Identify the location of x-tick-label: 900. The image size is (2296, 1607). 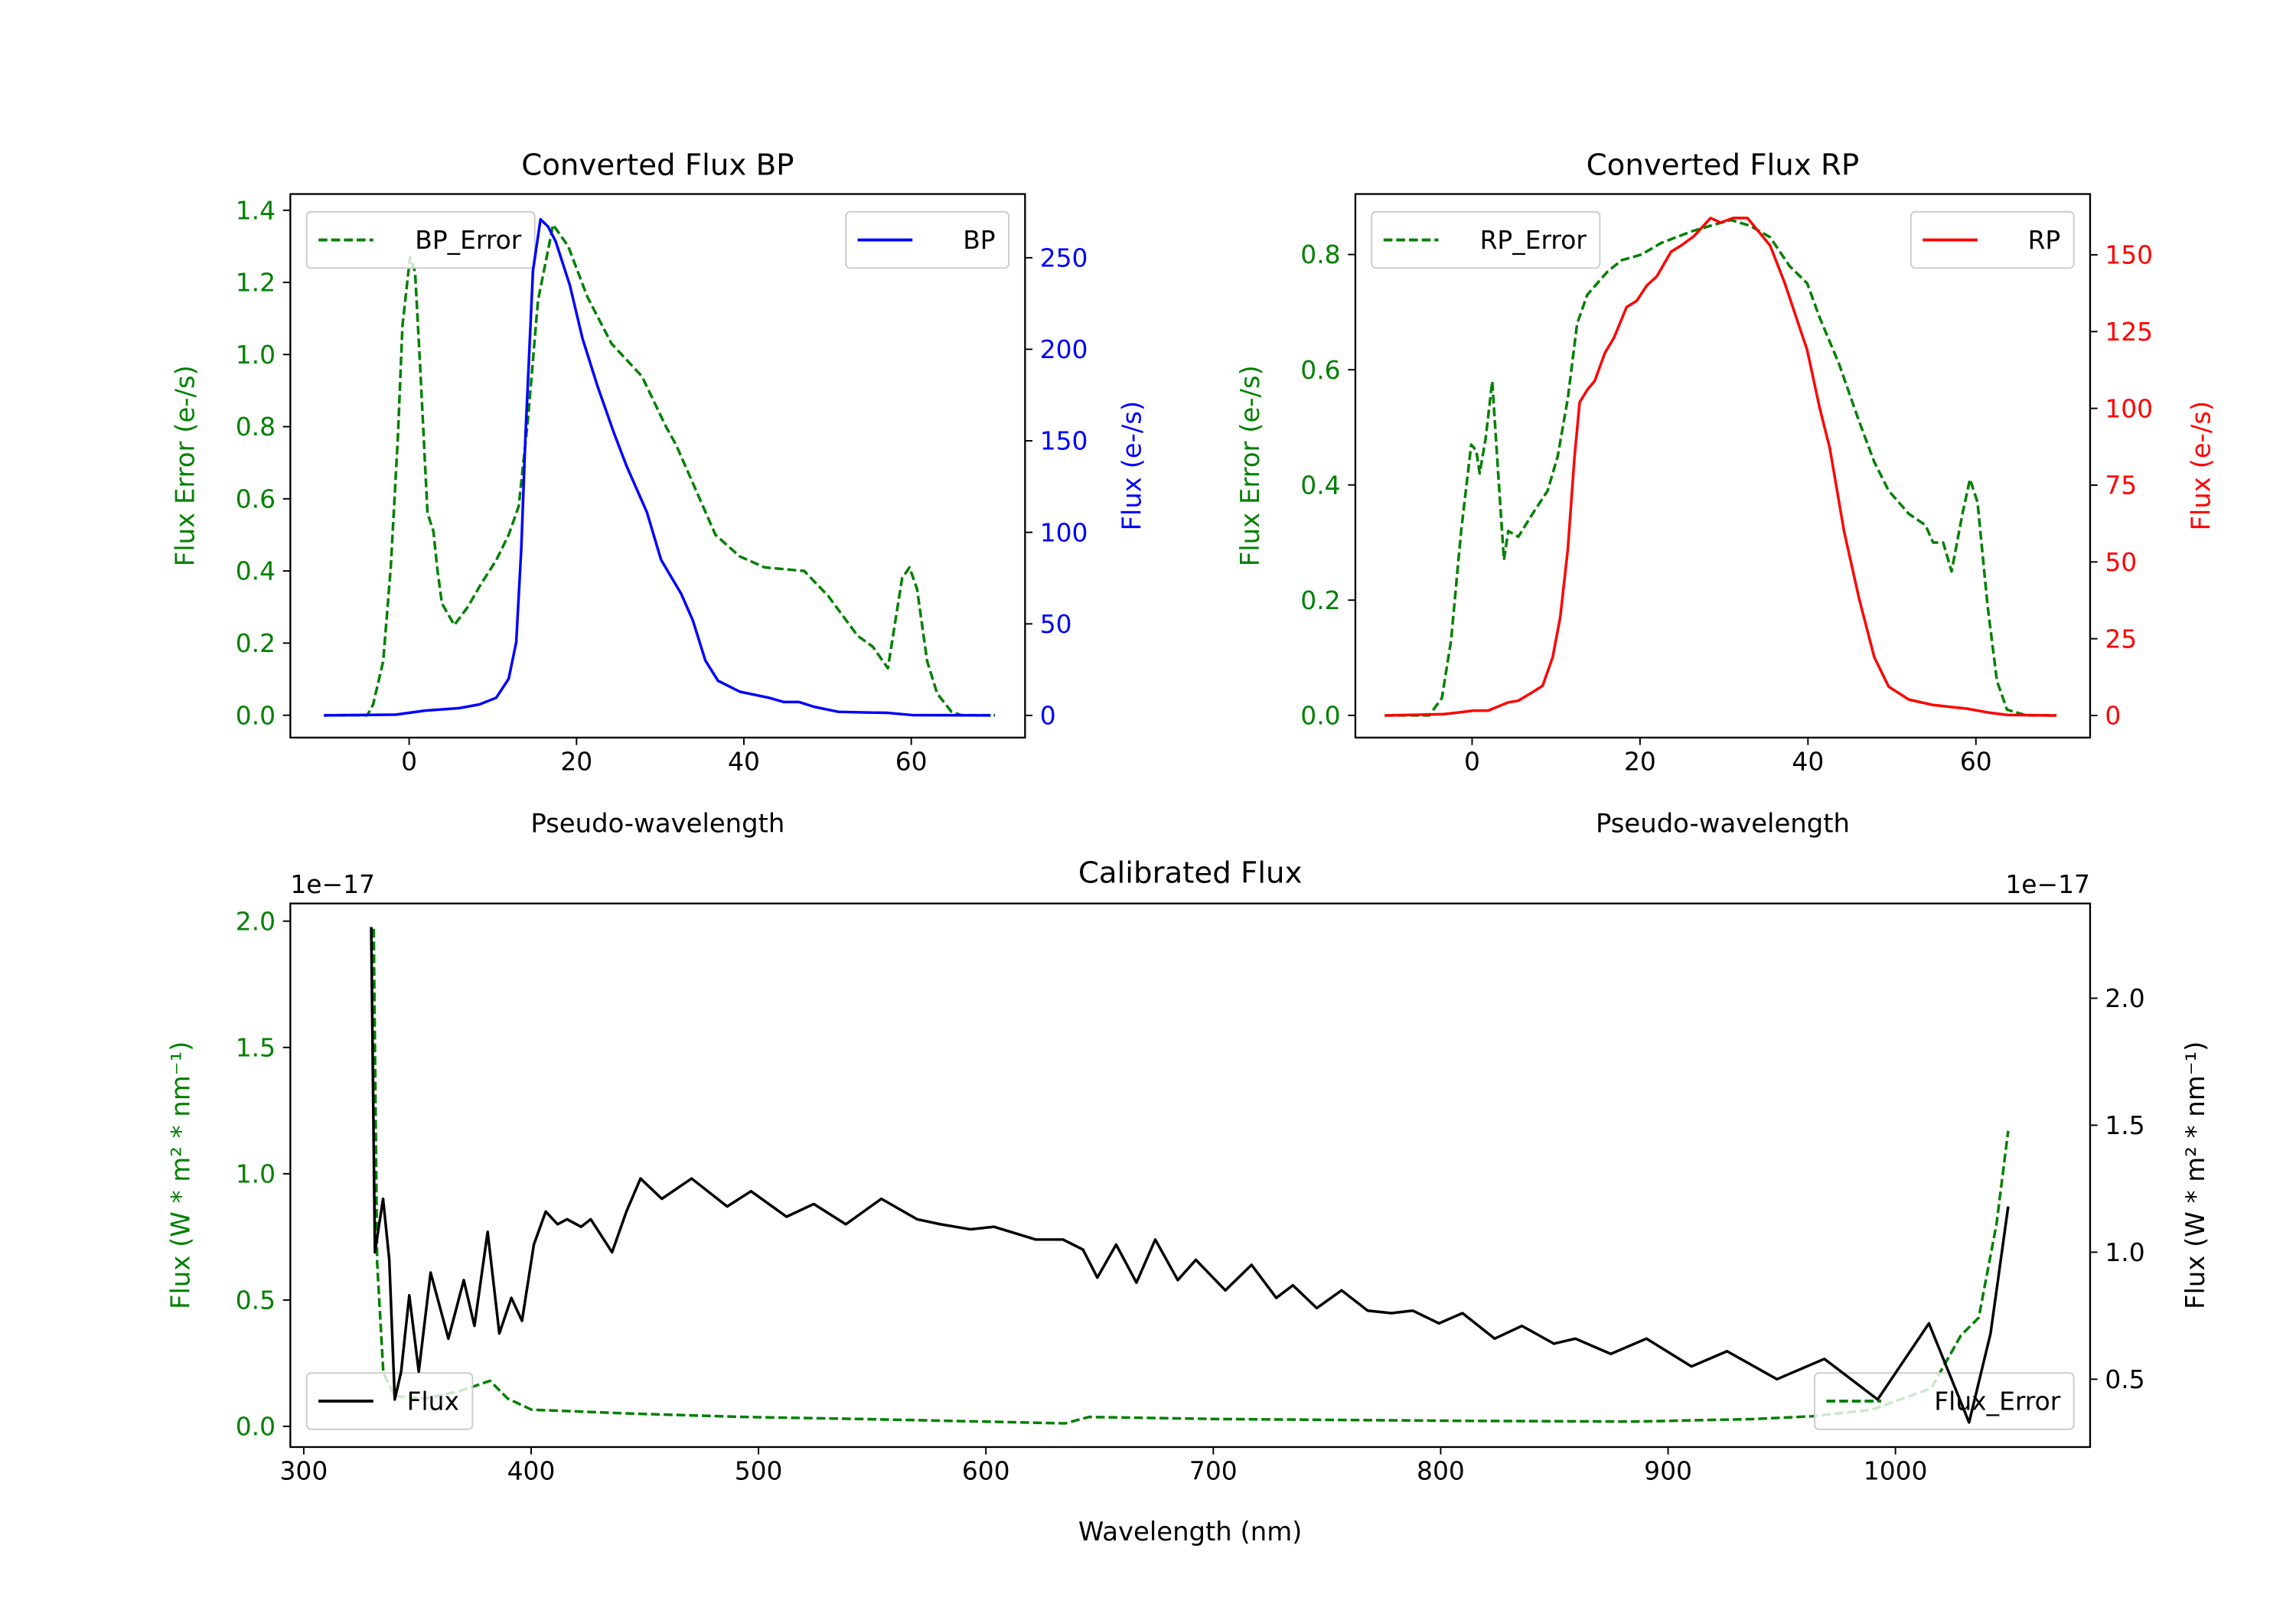
(1668, 1471).